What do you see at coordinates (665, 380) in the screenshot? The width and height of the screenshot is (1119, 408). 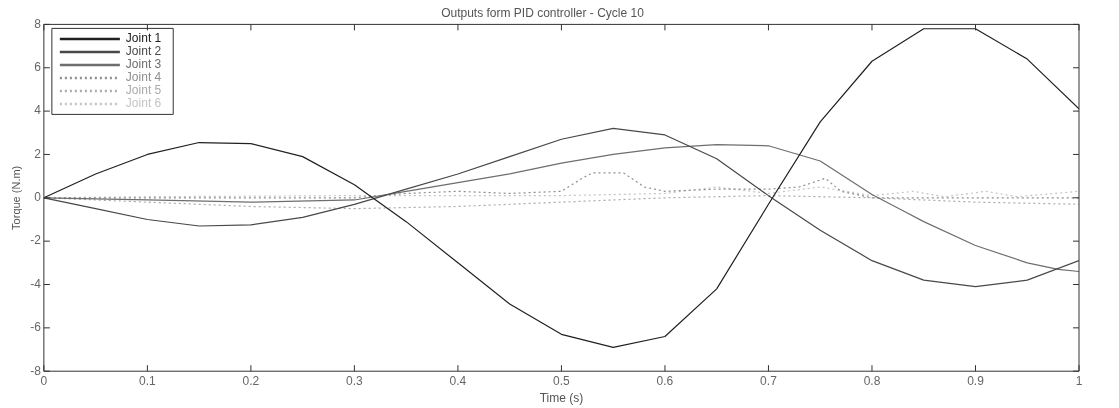 I see `x-tick-label: 0.6` at bounding box center [665, 380].